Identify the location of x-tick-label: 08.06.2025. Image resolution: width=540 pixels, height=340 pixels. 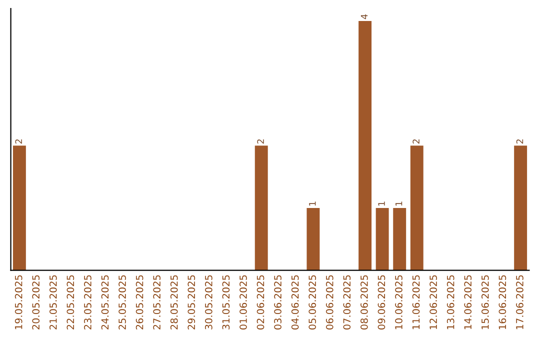
(364, 302).